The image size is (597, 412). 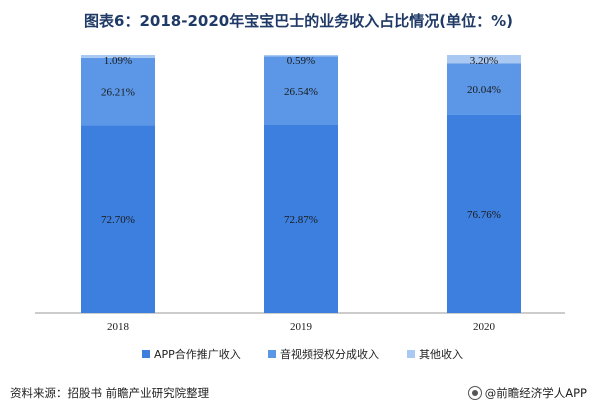 What do you see at coordinates (110, 393) in the screenshot?
I see `source-note: 资料来源：招股书 前瞻产业研究院整理` at bounding box center [110, 393].